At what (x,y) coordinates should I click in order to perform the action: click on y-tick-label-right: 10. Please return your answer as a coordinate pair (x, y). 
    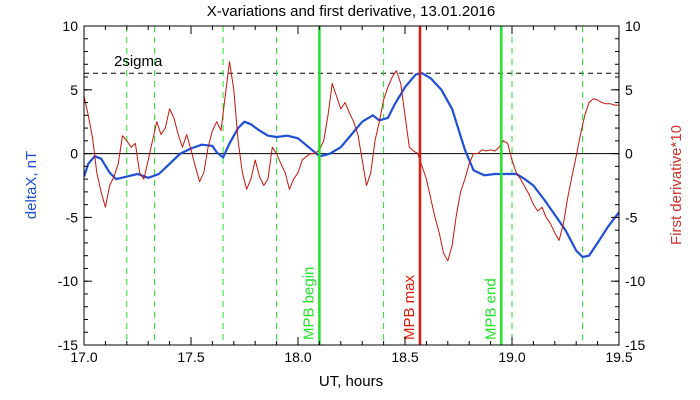
    Looking at the image, I should click on (633, 26).